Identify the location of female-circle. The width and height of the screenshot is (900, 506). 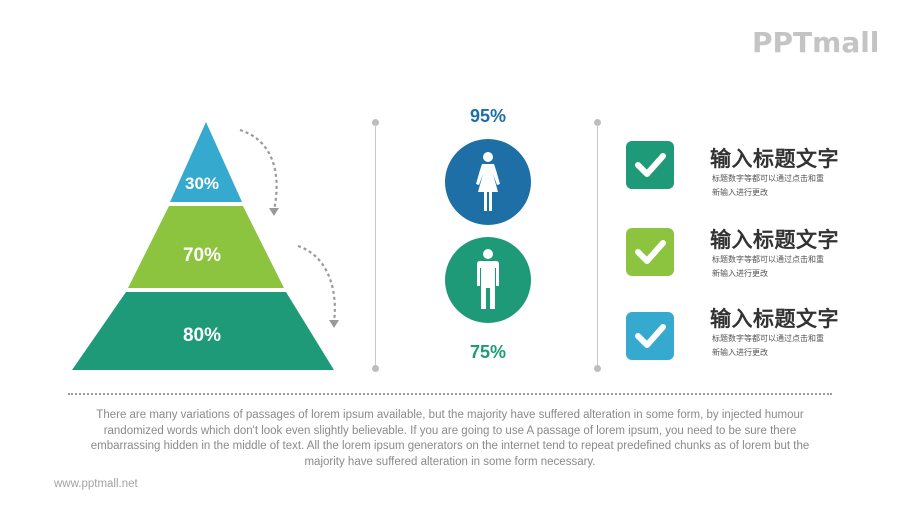
(488, 182).